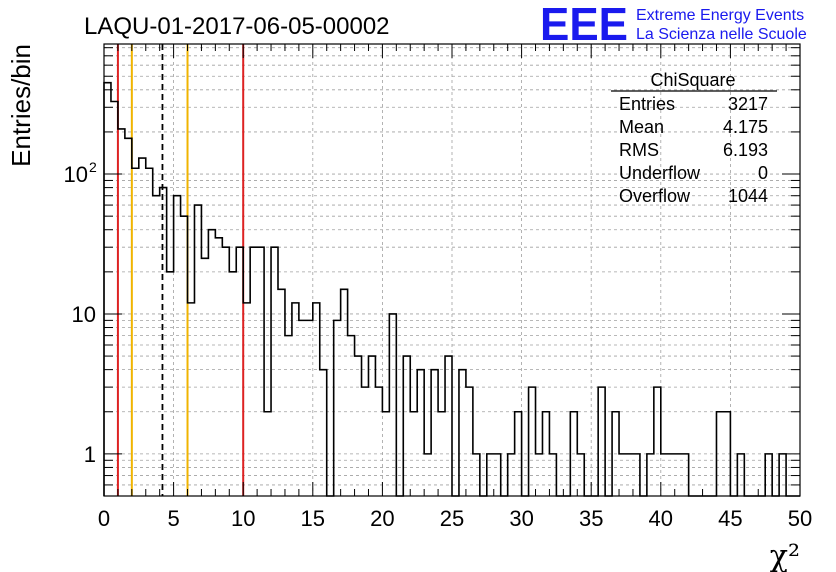 The height and width of the screenshot is (572, 836). I want to click on threshold-lines, so click(180, 270).